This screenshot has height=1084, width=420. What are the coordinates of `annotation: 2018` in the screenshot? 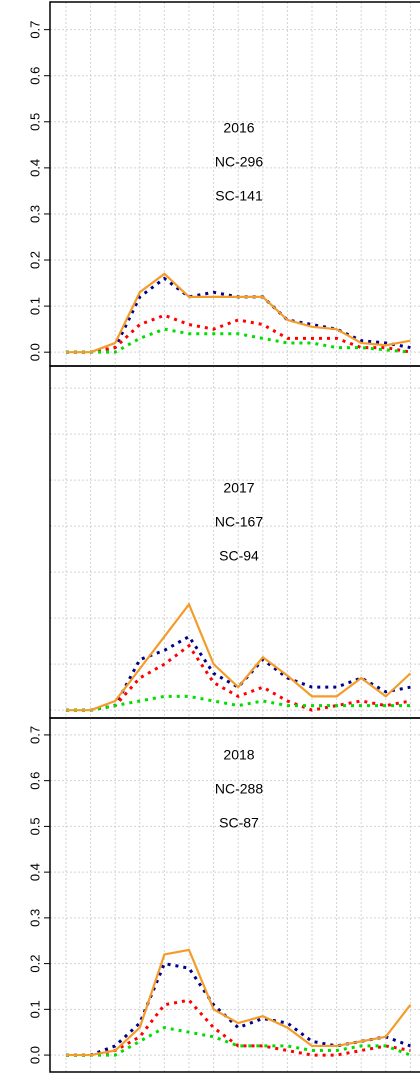 It's located at (238, 755).